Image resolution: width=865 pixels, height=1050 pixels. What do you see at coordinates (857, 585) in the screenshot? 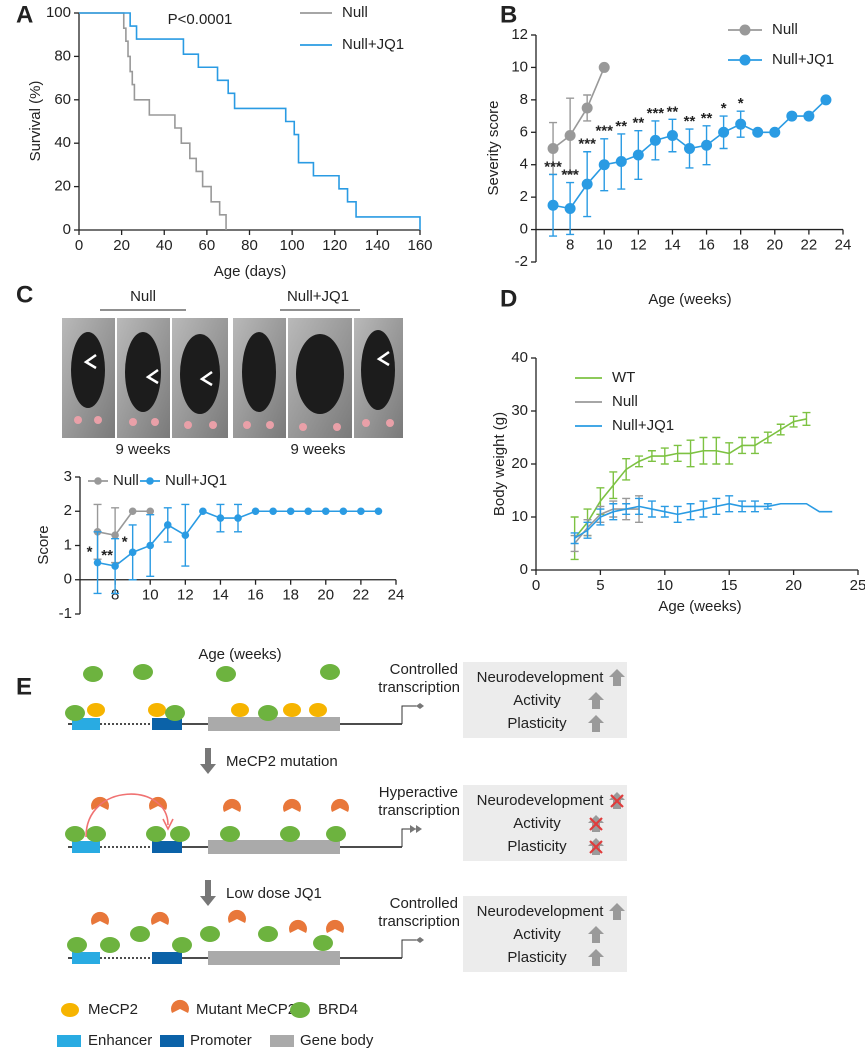
I see `x-tick-label: 25` at bounding box center [857, 585].